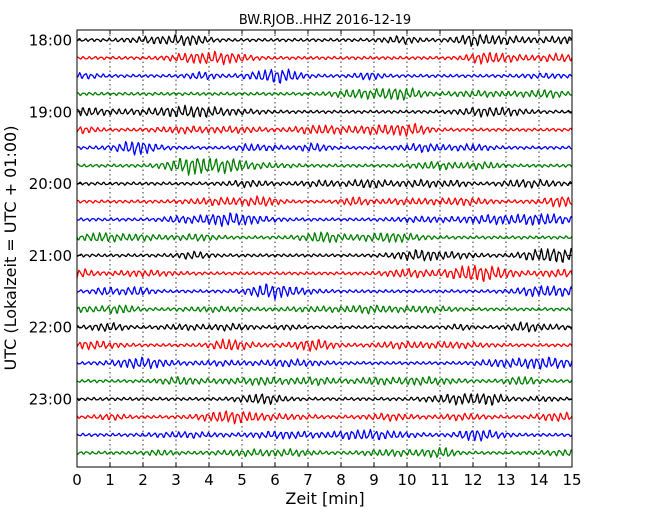 This screenshot has height=520, width=650. I want to click on x-tick-label-0: 0, so click(77, 480).